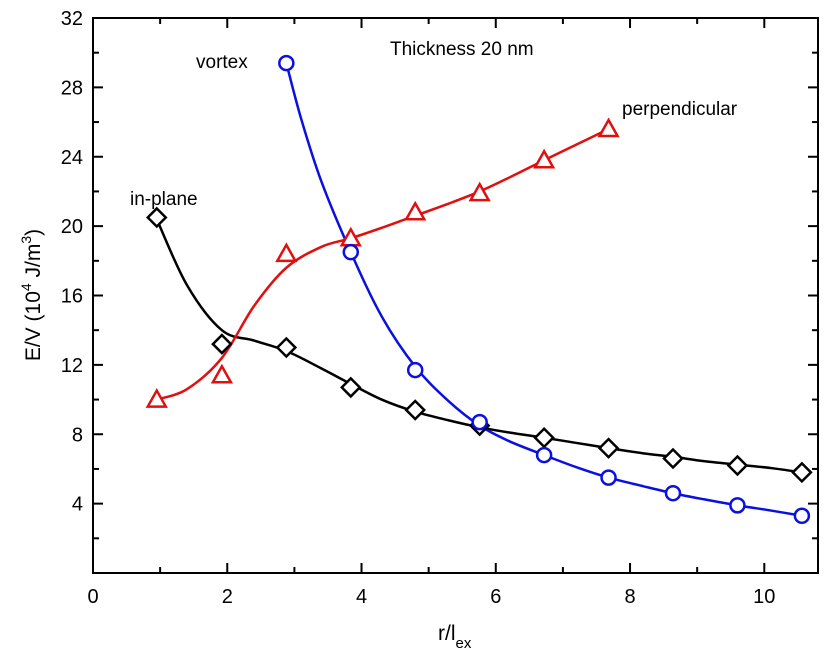 Image resolution: width=831 pixels, height=655 pixels. What do you see at coordinates (33, 232) in the screenshot?
I see `y-axis-title-post: )` at bounding box center [33, 232].